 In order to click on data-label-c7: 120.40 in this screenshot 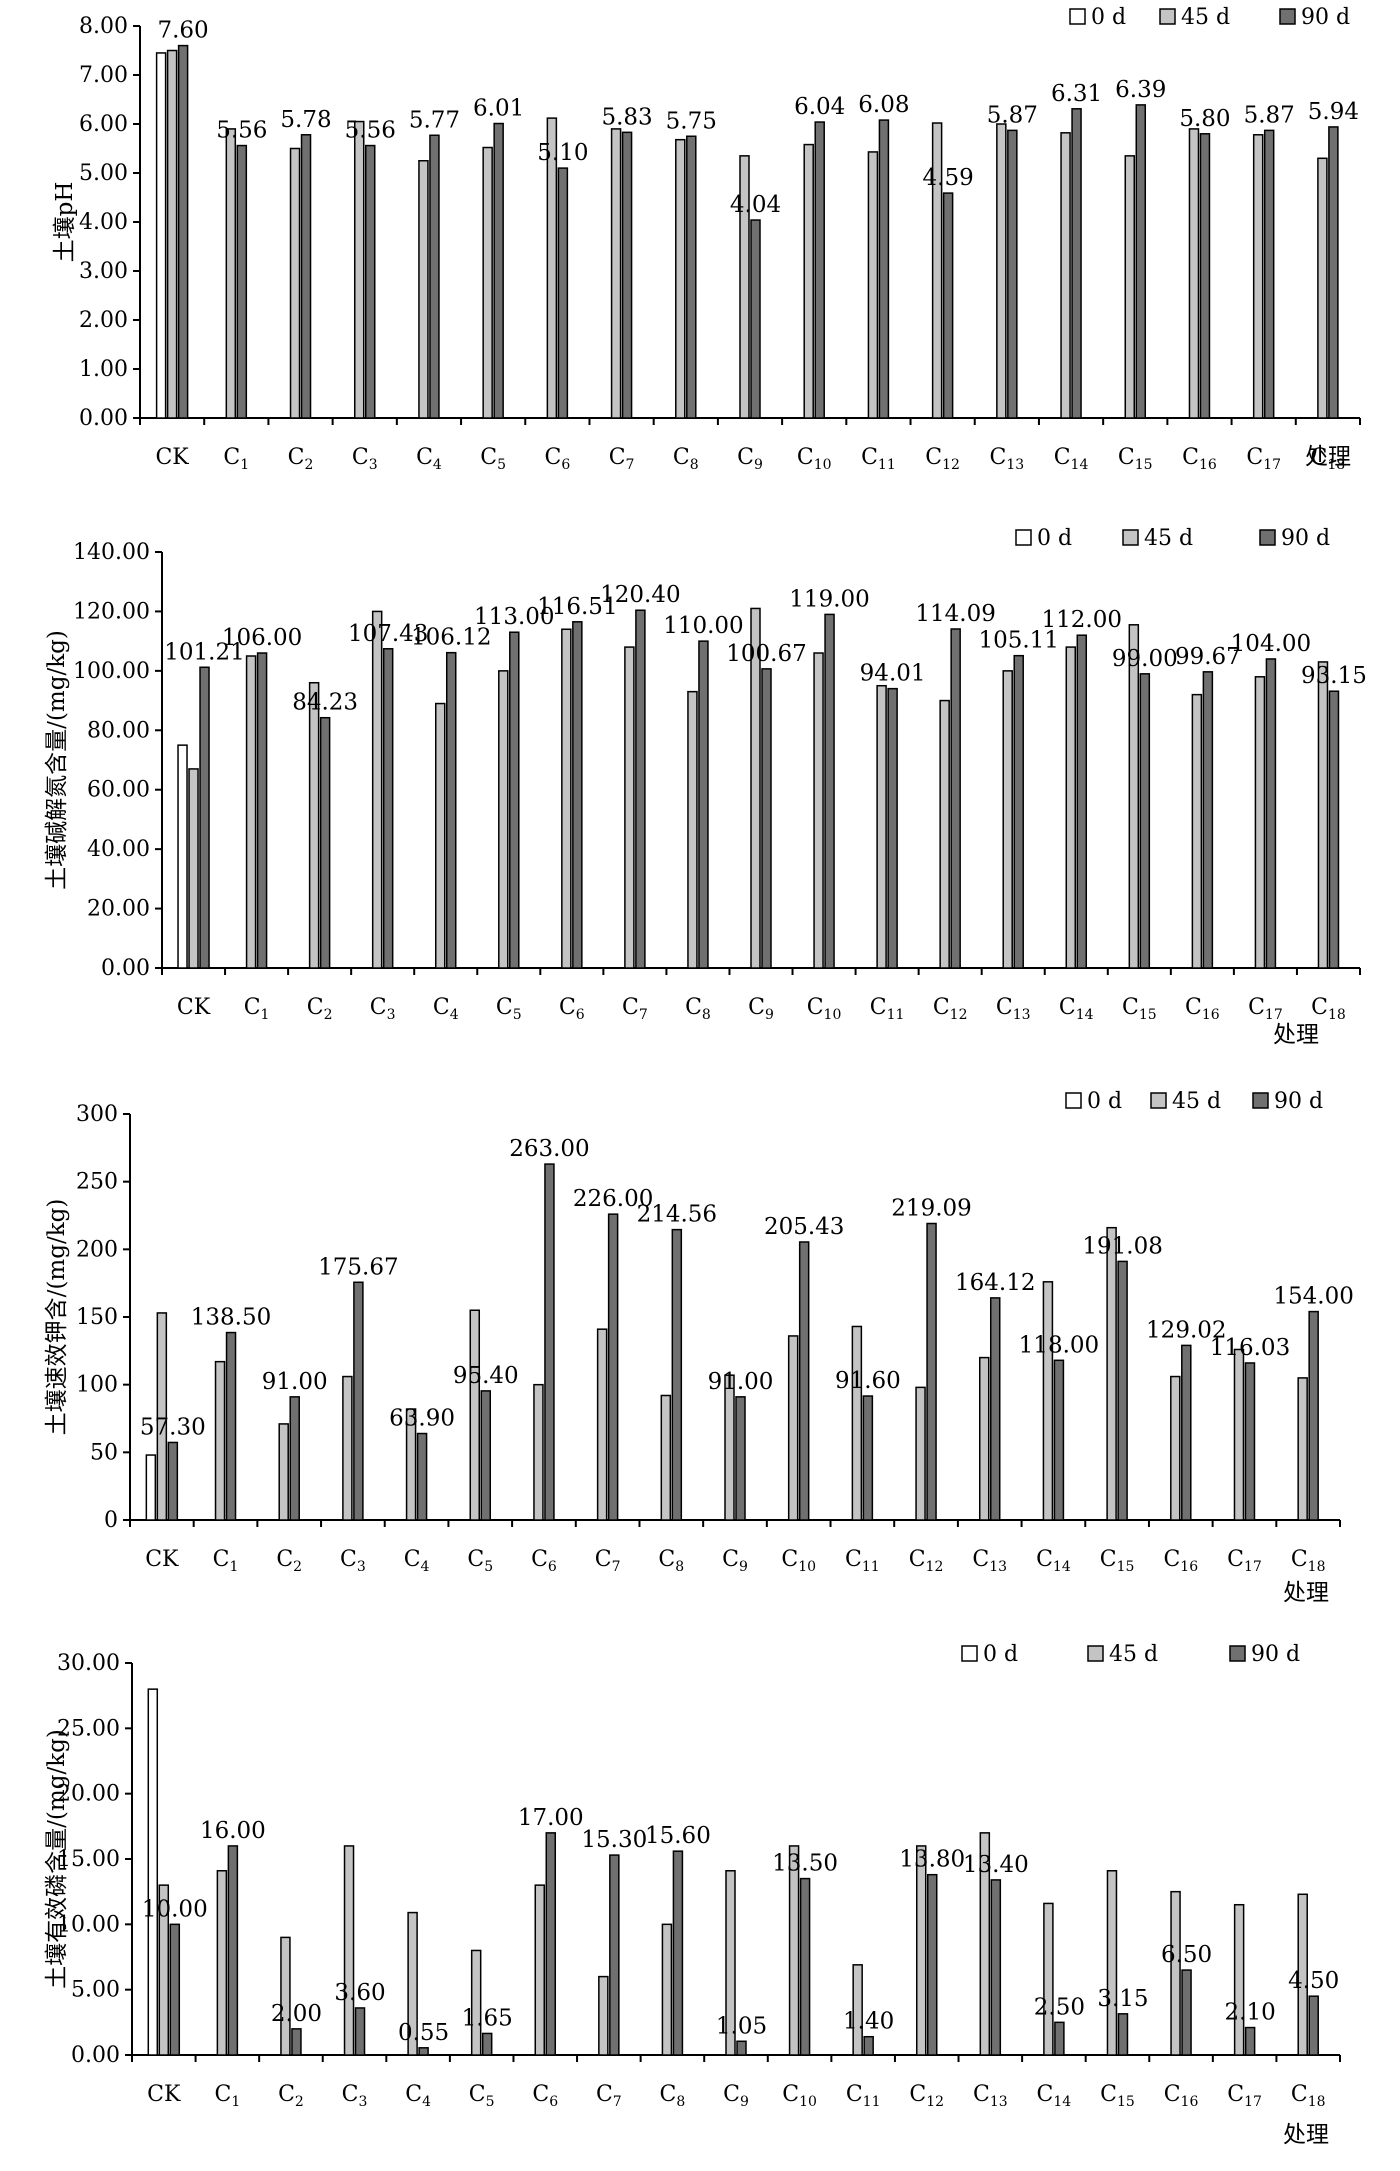, I will do `click(640, 595)`.